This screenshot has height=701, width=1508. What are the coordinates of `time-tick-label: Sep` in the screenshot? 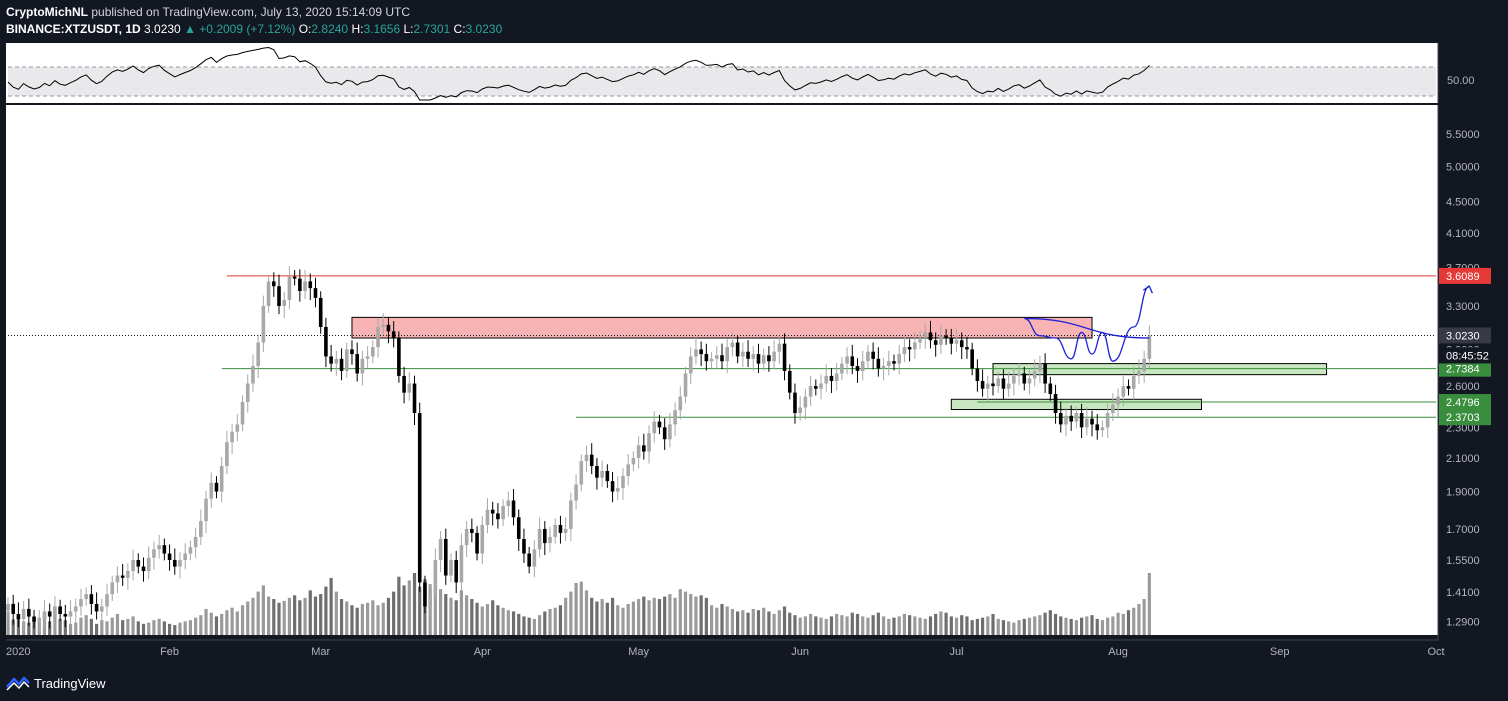 It's located at (1280, 652).